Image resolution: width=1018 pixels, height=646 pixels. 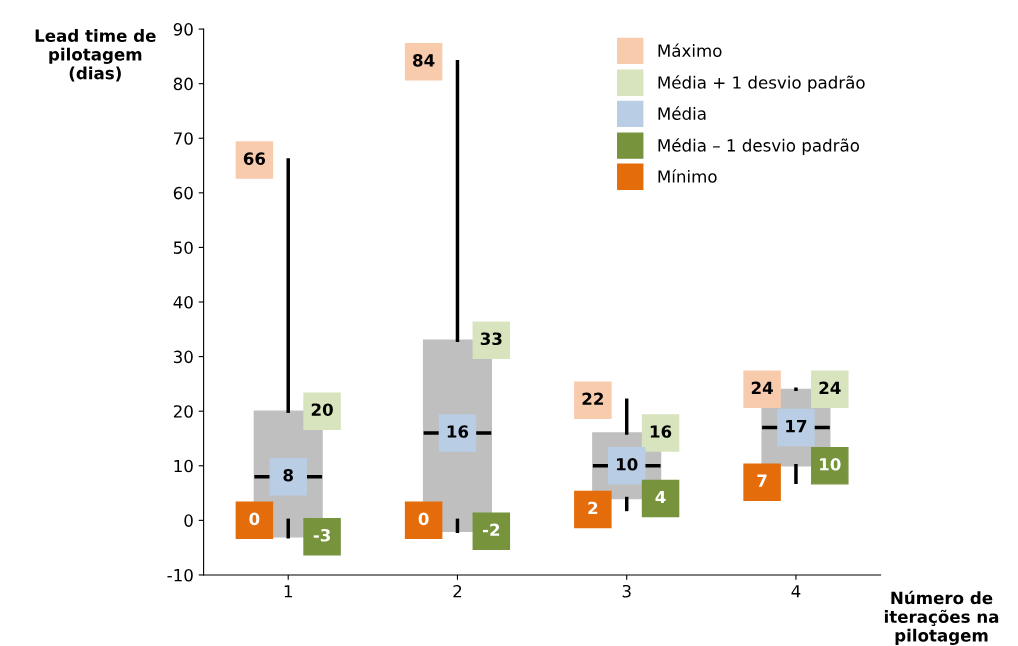 I want to click on y-tick-label: 20, so click(x=183, y=411).